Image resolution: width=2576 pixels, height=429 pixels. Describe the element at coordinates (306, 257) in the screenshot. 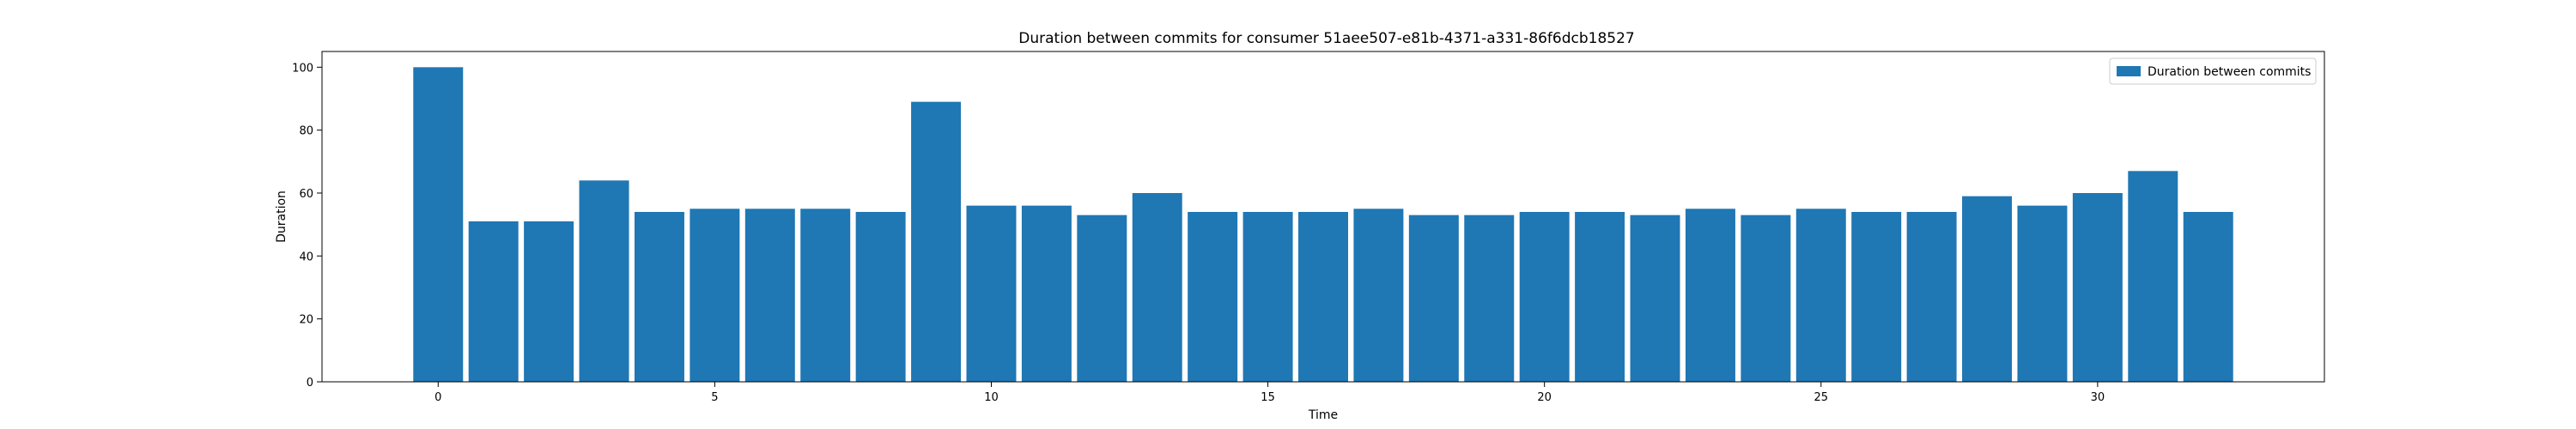

I see `y-tick-label: 40` at that location.